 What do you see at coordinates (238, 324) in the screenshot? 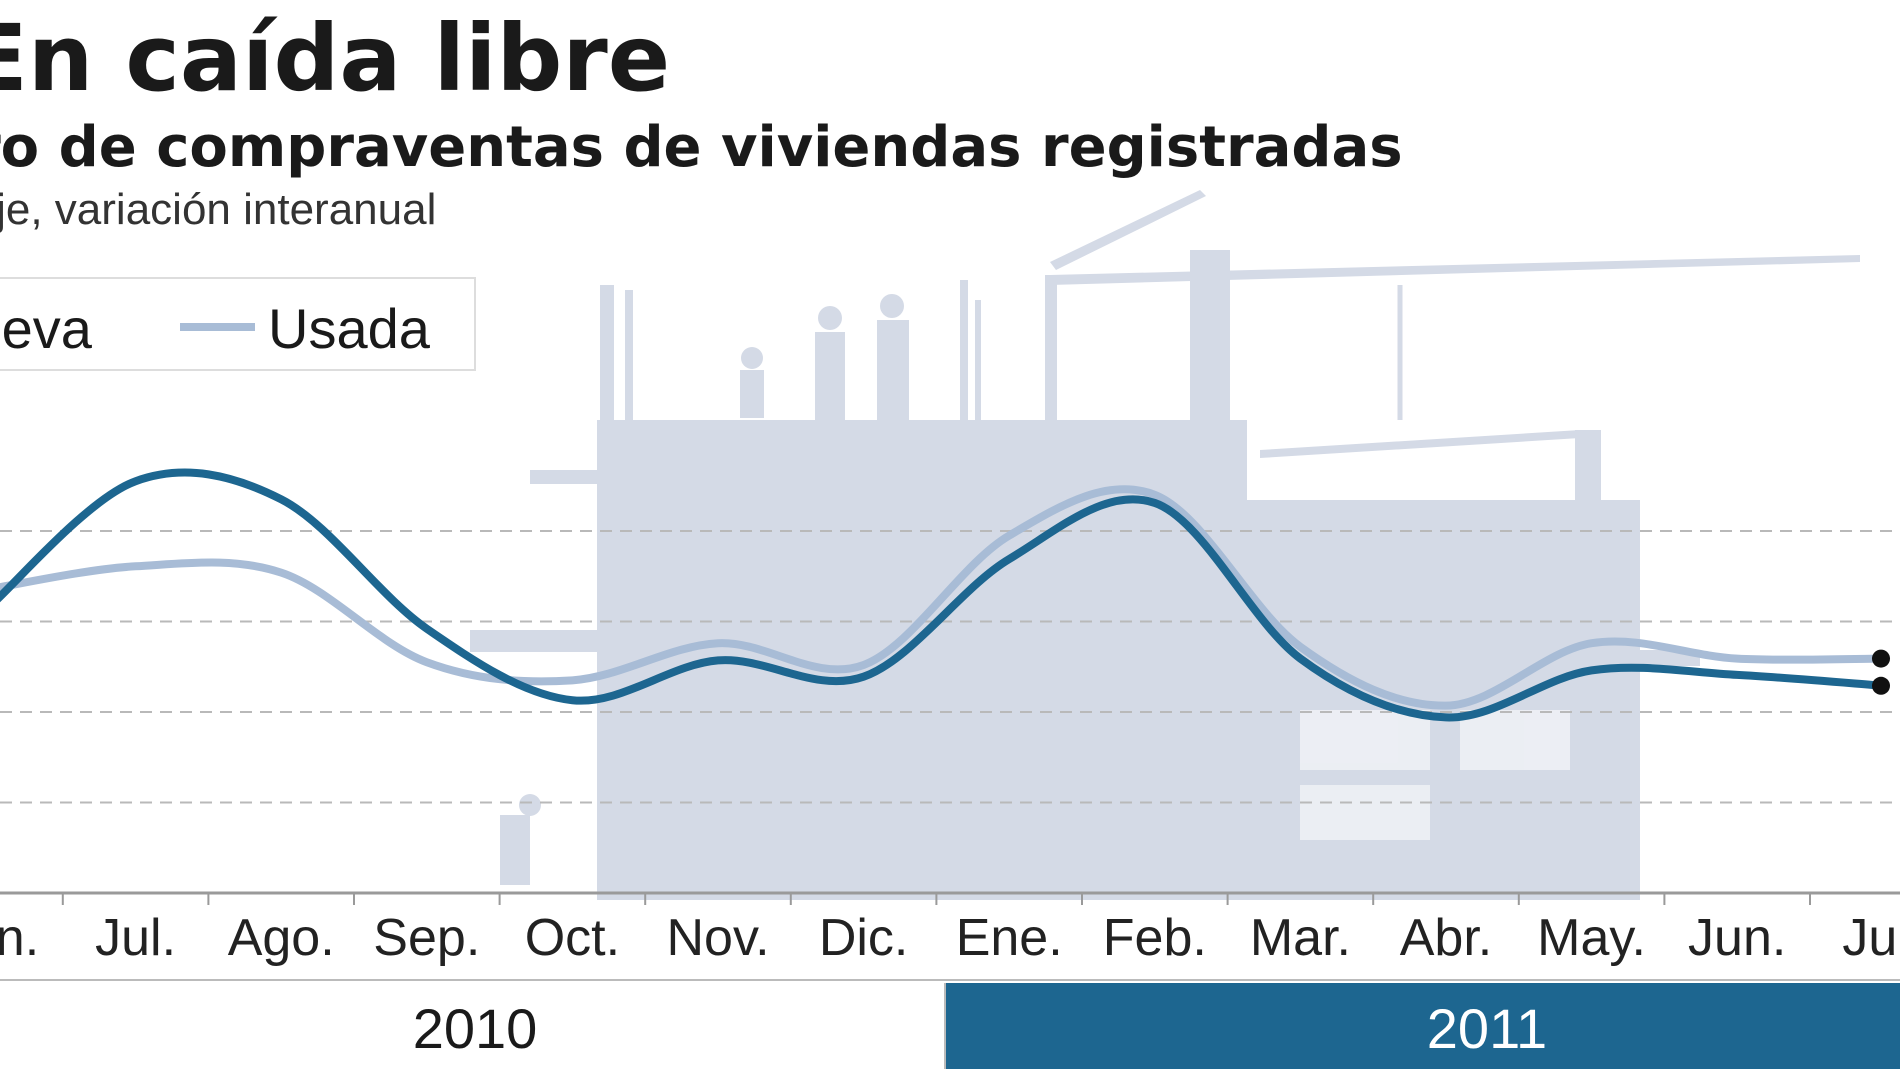
I see `legend: Nueva Usada` at bounding box center [238, 324].